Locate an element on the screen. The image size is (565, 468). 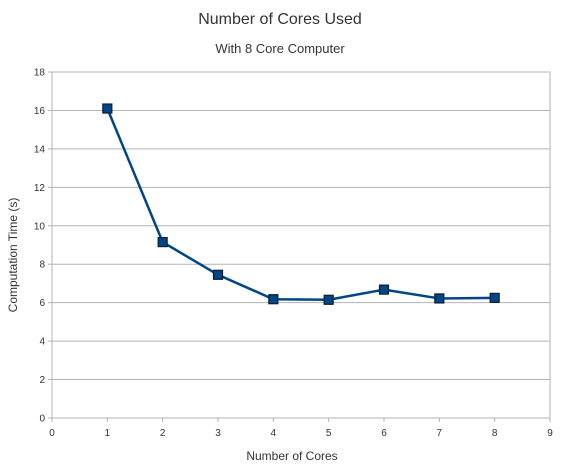
x-tick-label: 6 is located at coordinates (384, 433).